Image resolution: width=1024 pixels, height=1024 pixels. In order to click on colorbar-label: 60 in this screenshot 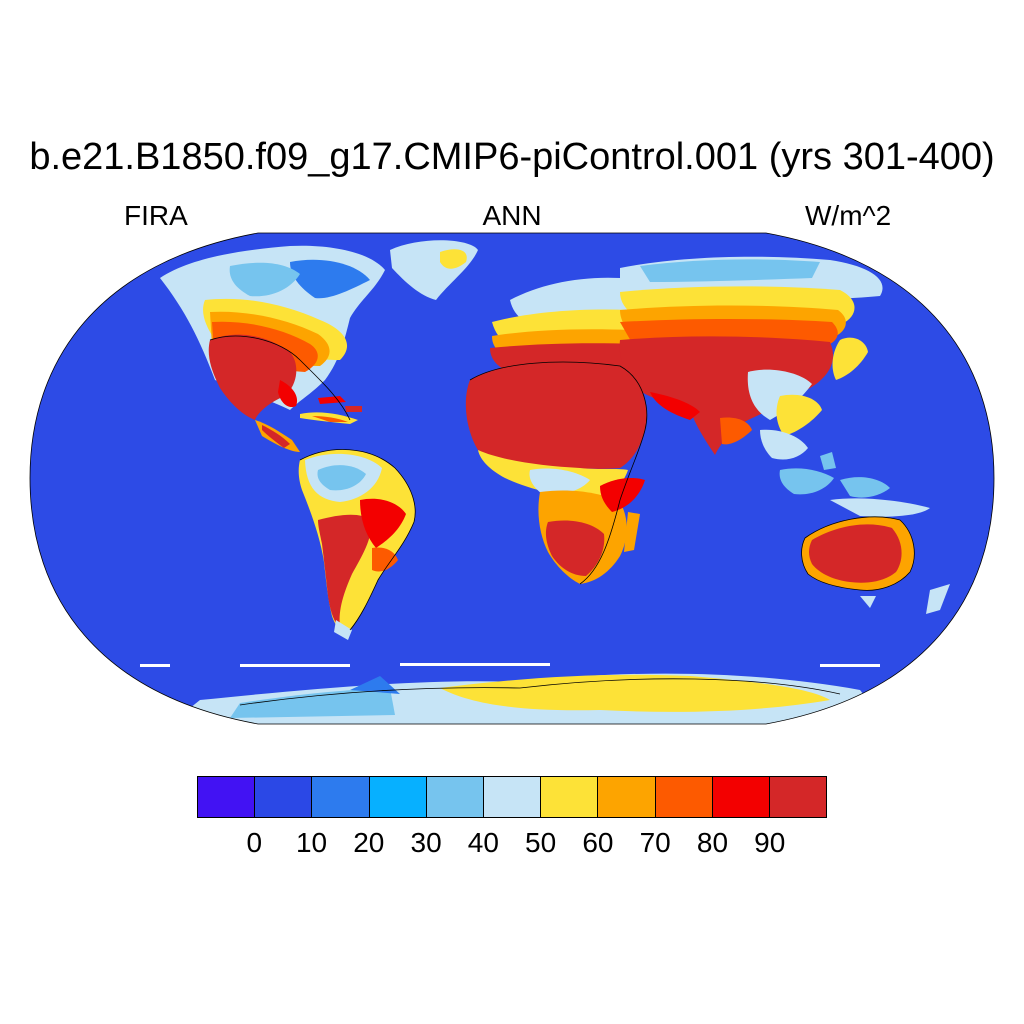, I will do `click(598, 842)`.